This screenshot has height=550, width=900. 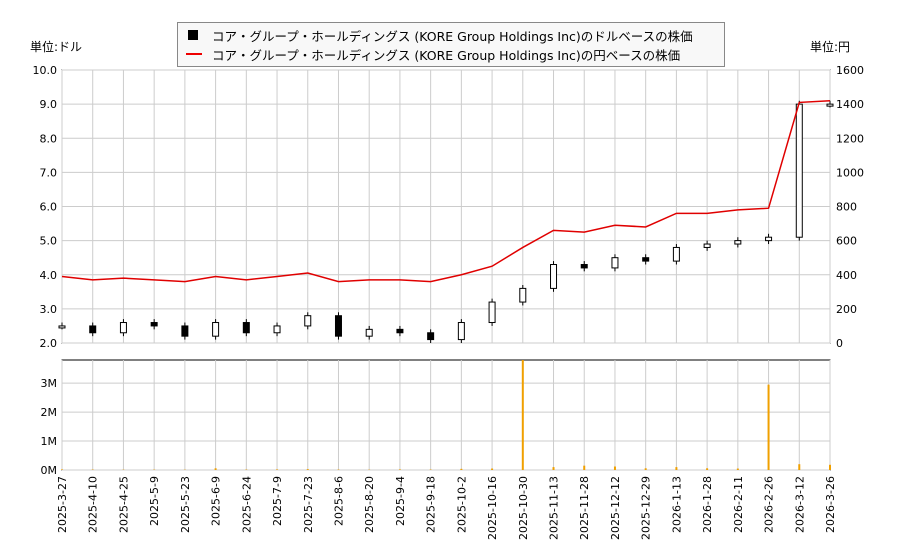 What do you see at coordinates (646, 508) in the screenshot?
I see `x-tick-label: 2025-12-29` at bounding box center [646, 508].